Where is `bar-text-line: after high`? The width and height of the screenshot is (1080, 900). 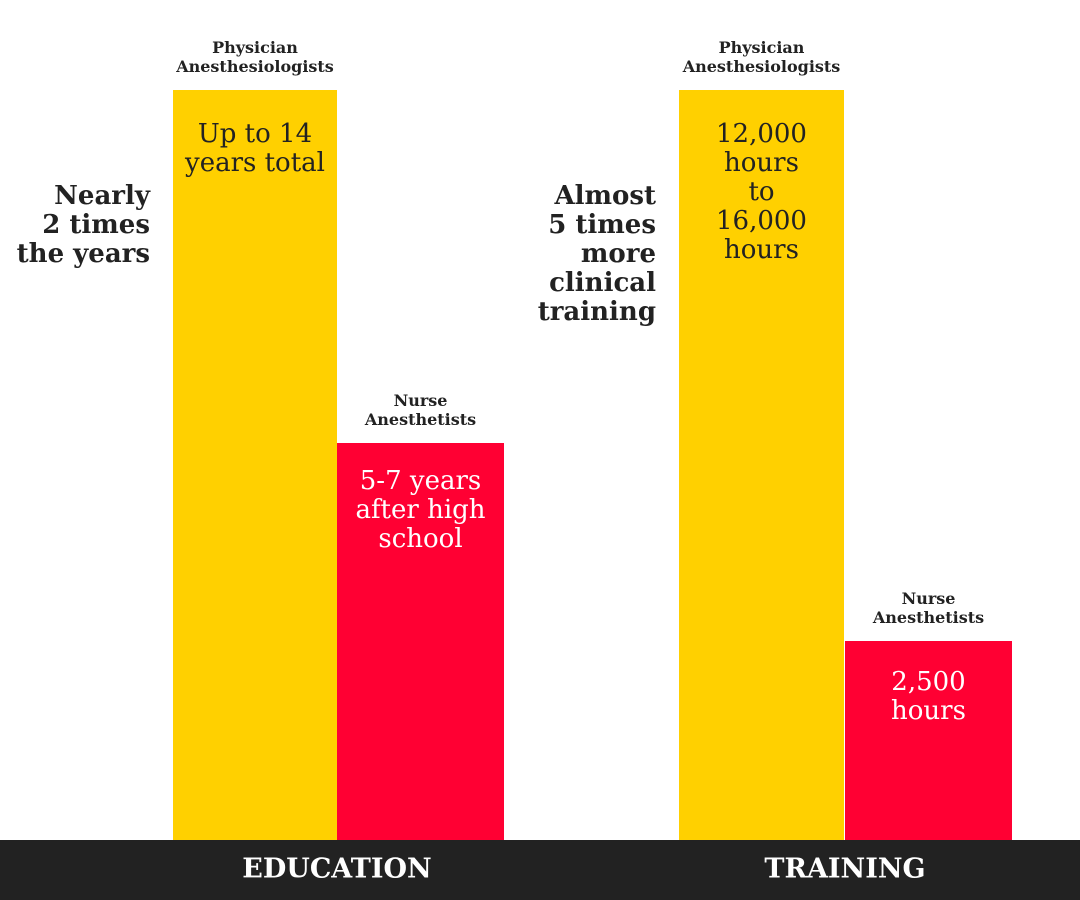
bar-text-line: after high is located at coordinates (420, 510).